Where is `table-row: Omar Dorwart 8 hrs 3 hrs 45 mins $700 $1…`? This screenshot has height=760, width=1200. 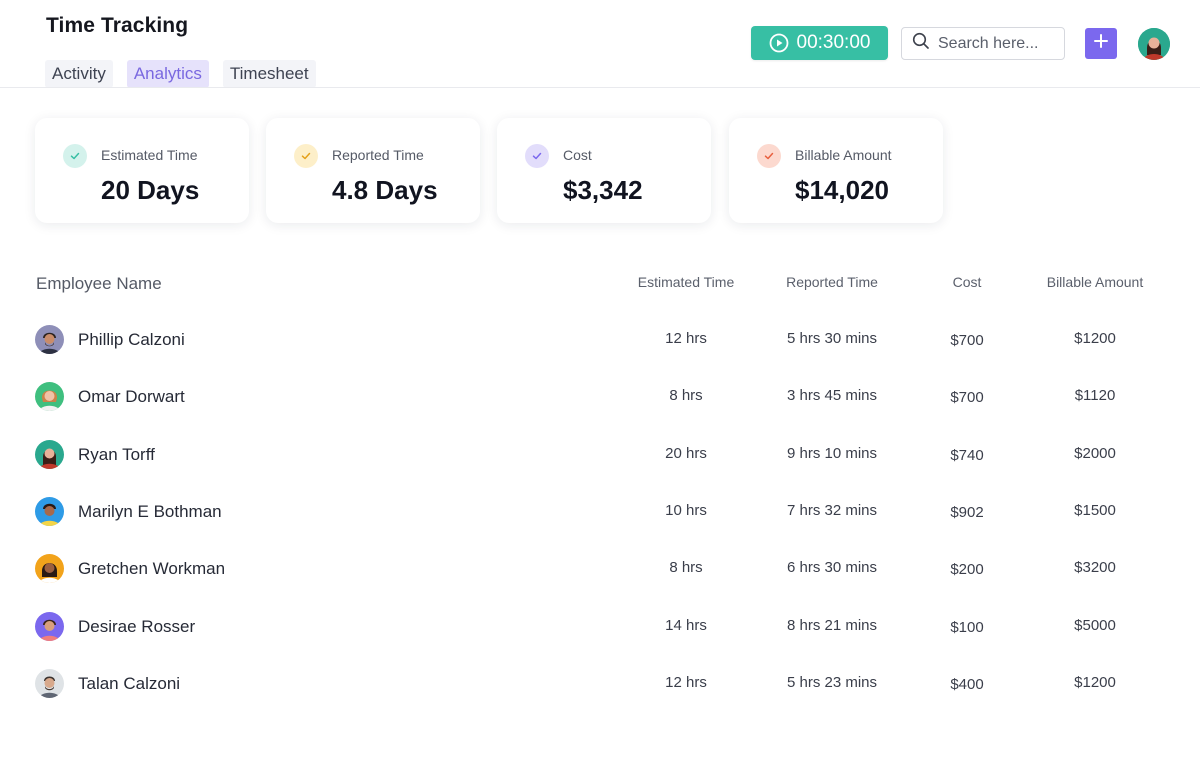 table-row: Omar Dorwart 8 hrs 3 hrs 45 mins $700 $1… is located at coordinates (600, 397).